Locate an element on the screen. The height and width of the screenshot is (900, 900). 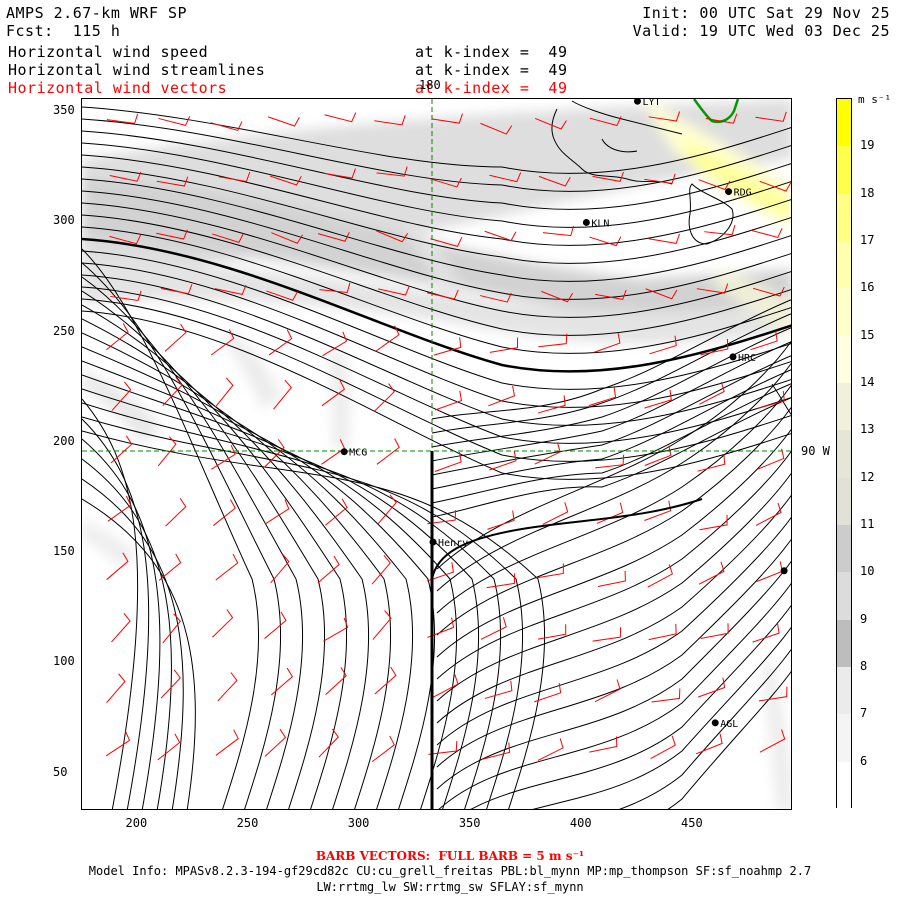
y-tick-label: 50 is located at coordinates (60, 771).